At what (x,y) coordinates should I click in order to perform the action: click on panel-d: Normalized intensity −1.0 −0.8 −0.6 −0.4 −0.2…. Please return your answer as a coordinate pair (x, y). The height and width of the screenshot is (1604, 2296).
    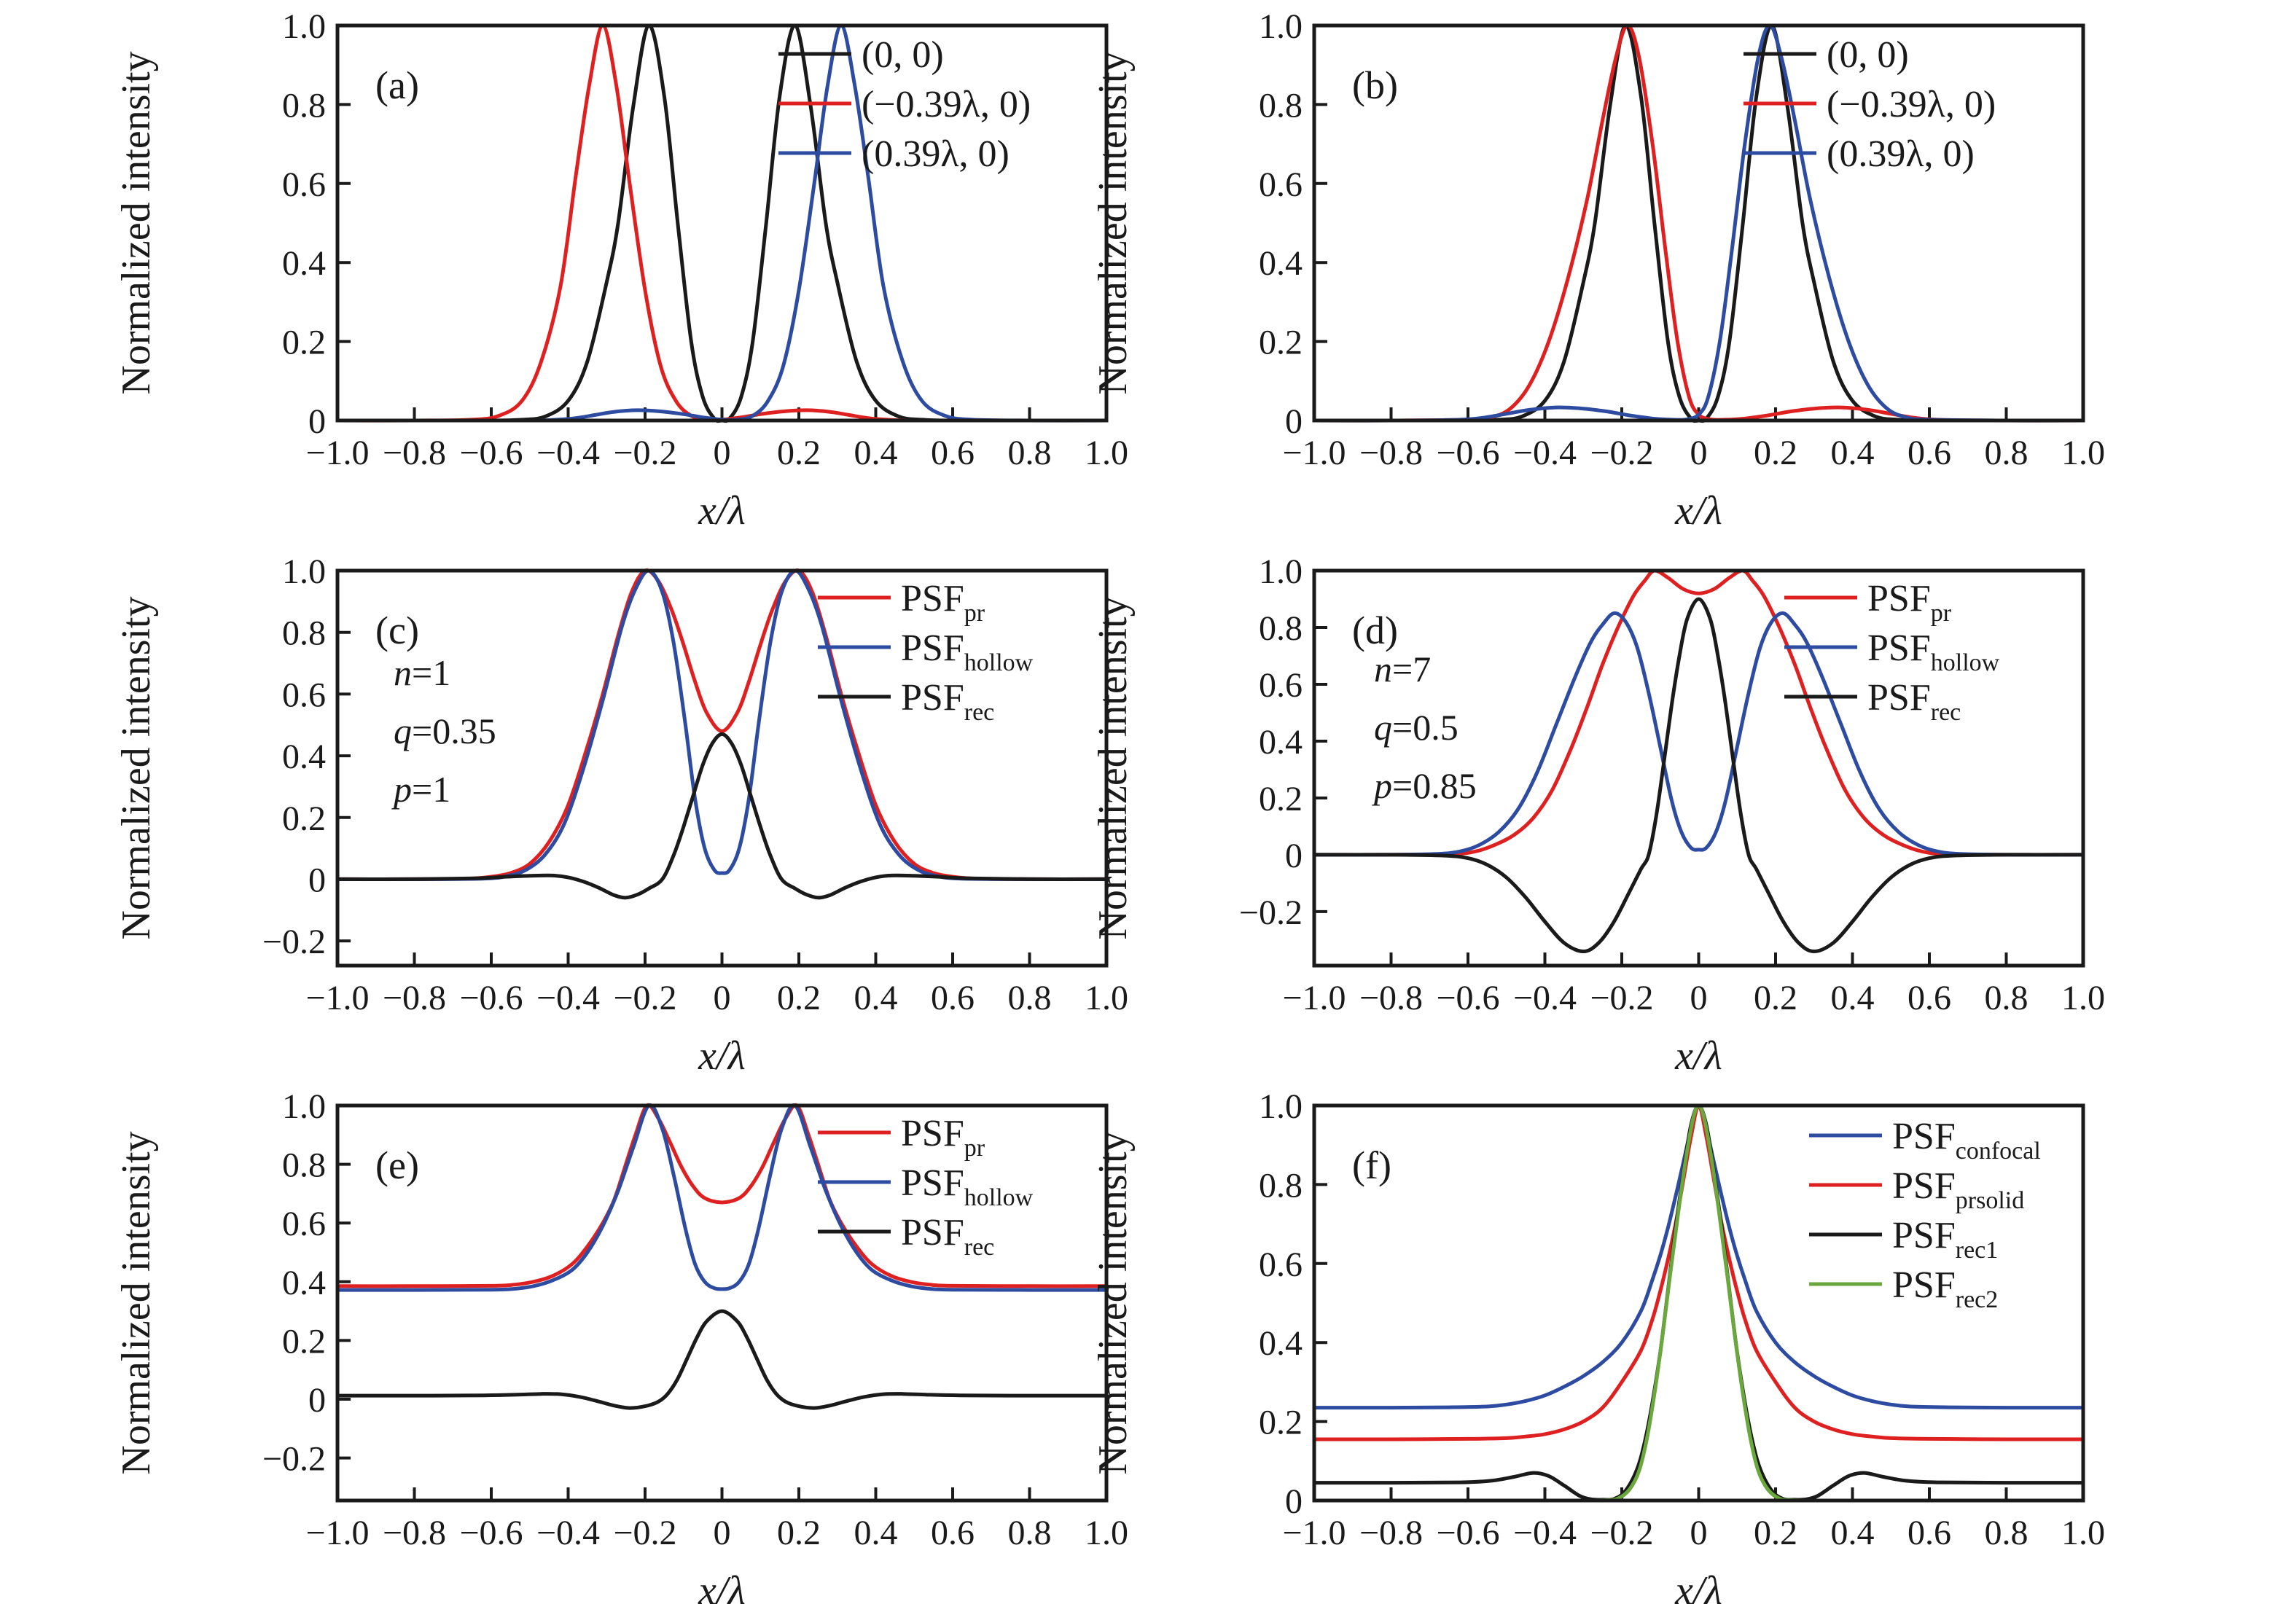
    Looking at the image, I should click on (1598, 816).